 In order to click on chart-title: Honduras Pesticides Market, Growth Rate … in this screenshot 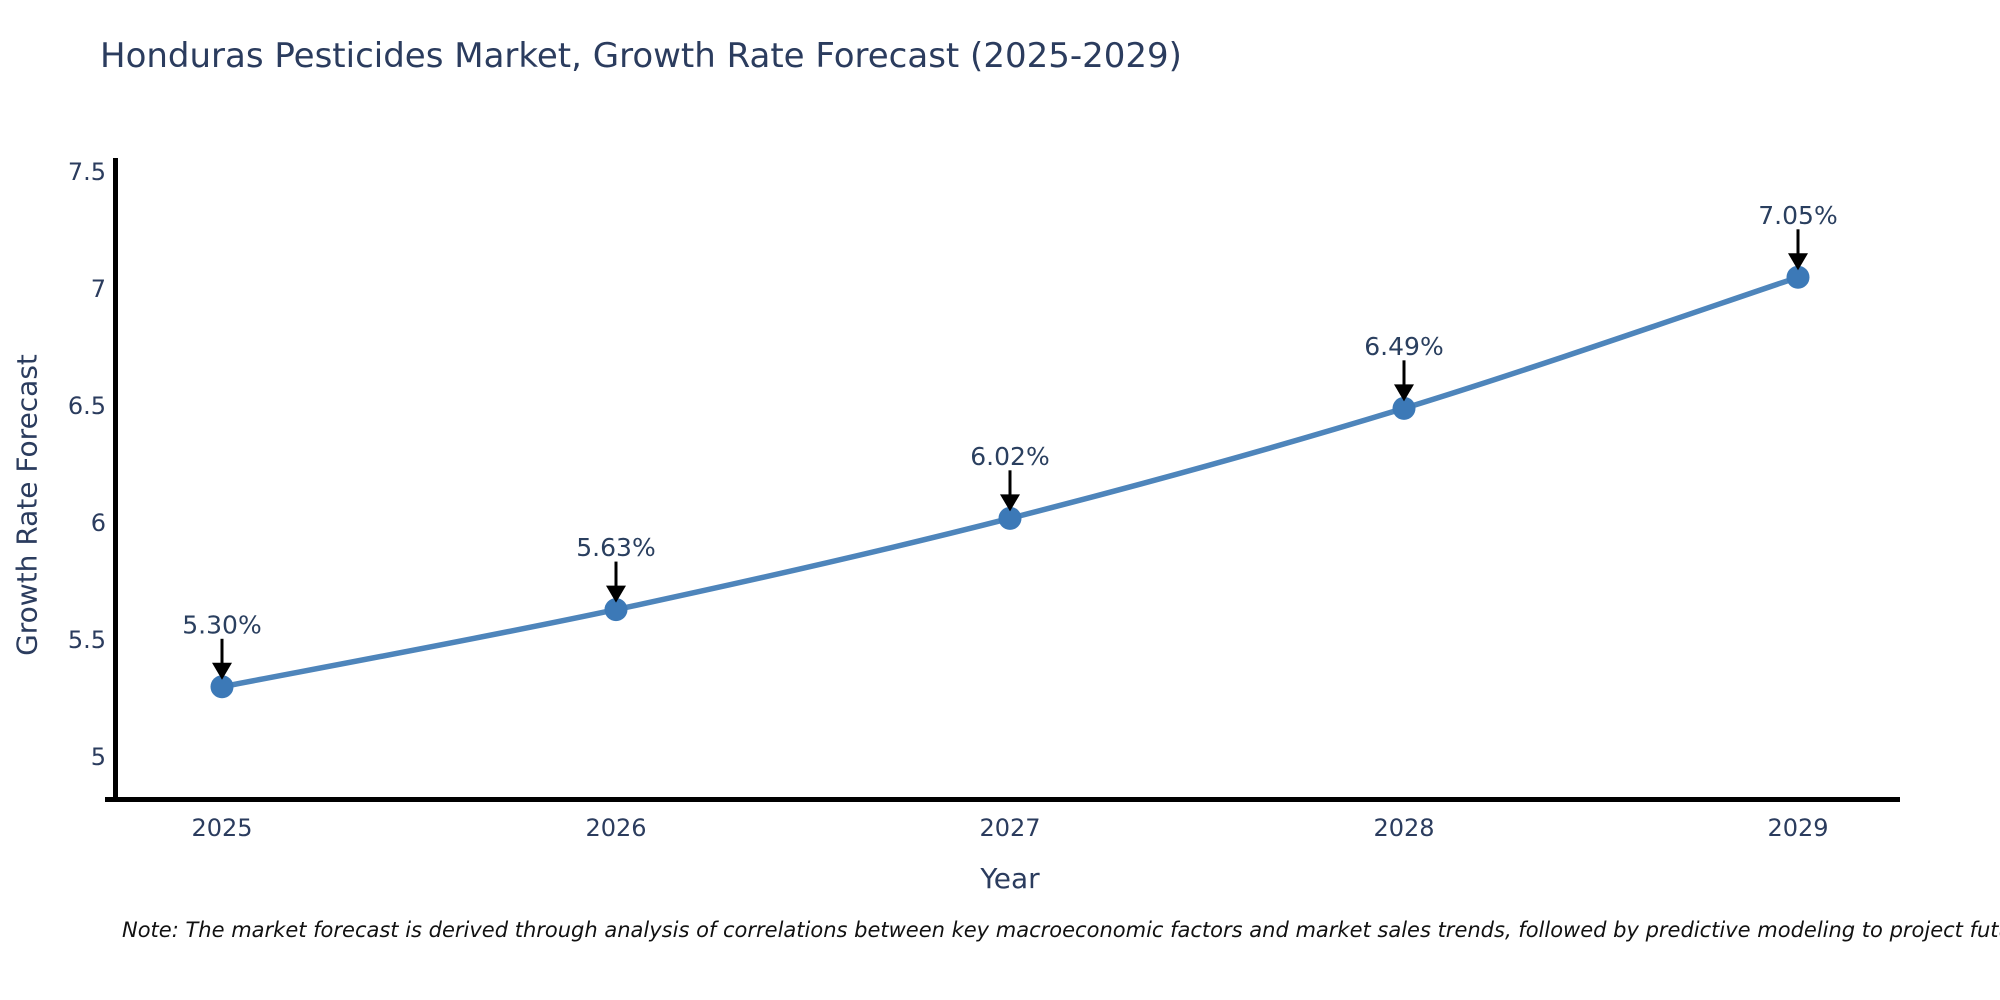, I will do `click(641, 56)`.